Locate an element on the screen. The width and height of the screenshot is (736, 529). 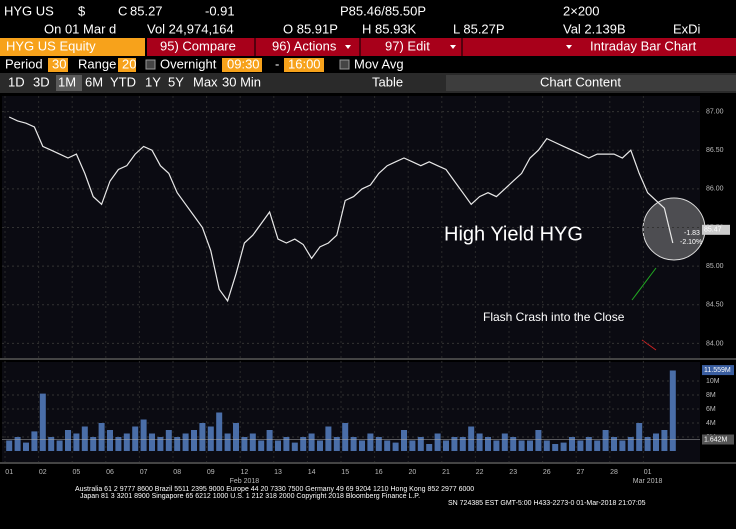
row2-text: H 85.93K is located at coordinates (389, 28).